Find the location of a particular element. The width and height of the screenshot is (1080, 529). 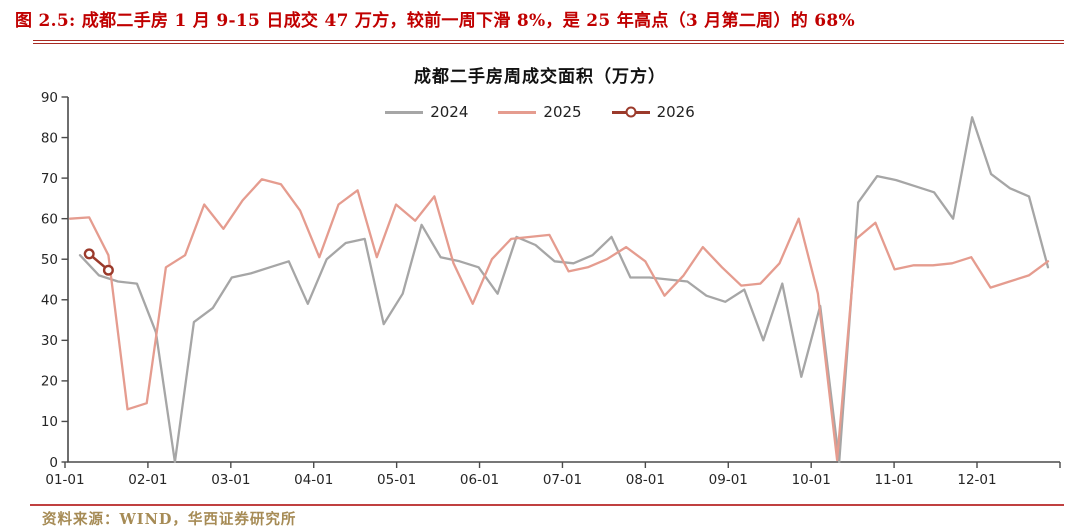

x-axis-label: 05-01 is located at coordinates (396, 480).